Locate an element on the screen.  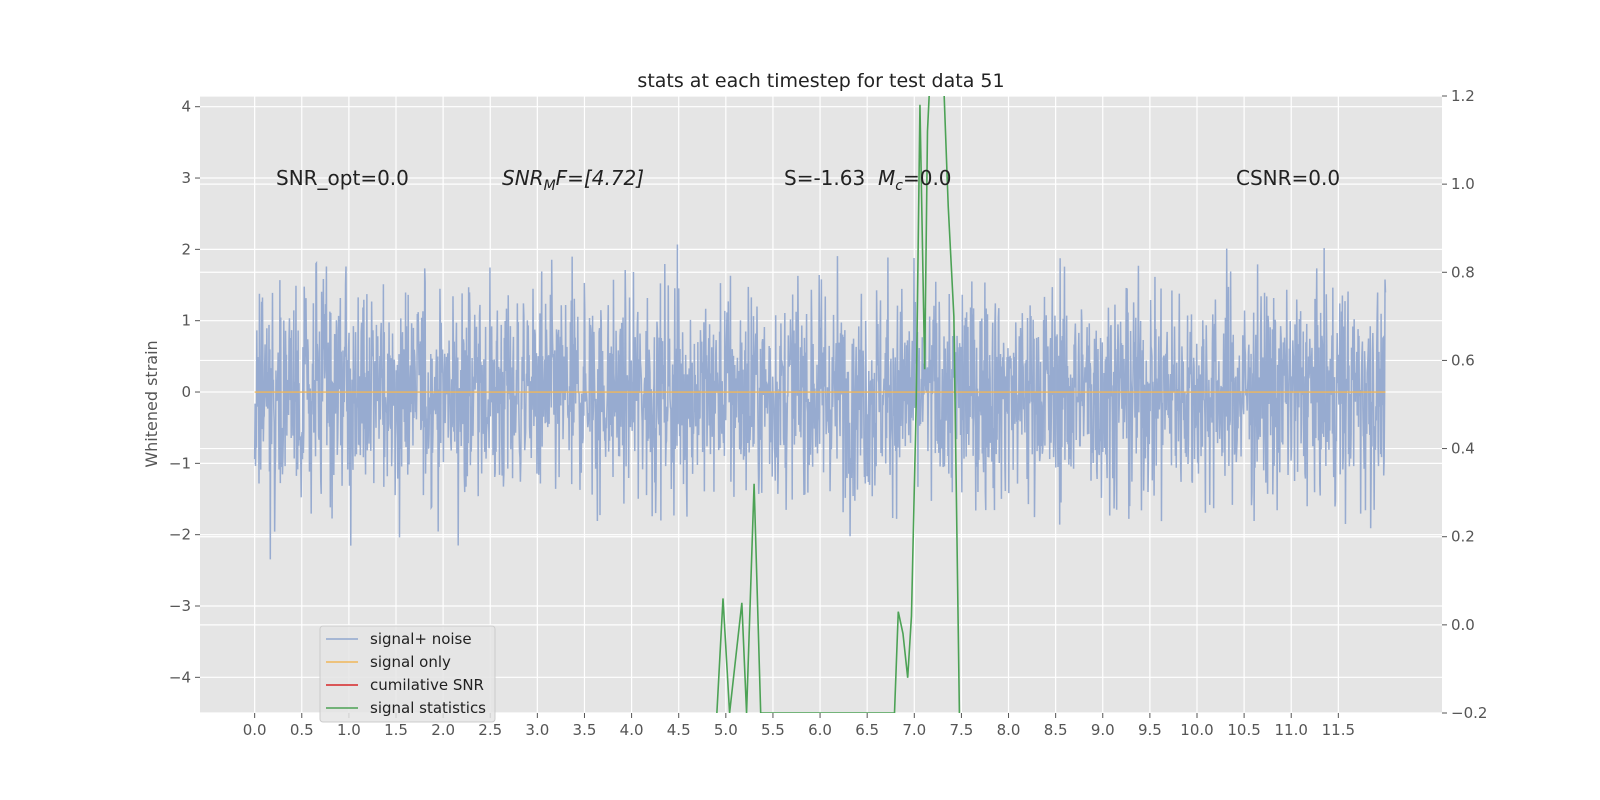
annotation-mc: Mc=0.0 is located at coordinates (915, 180).